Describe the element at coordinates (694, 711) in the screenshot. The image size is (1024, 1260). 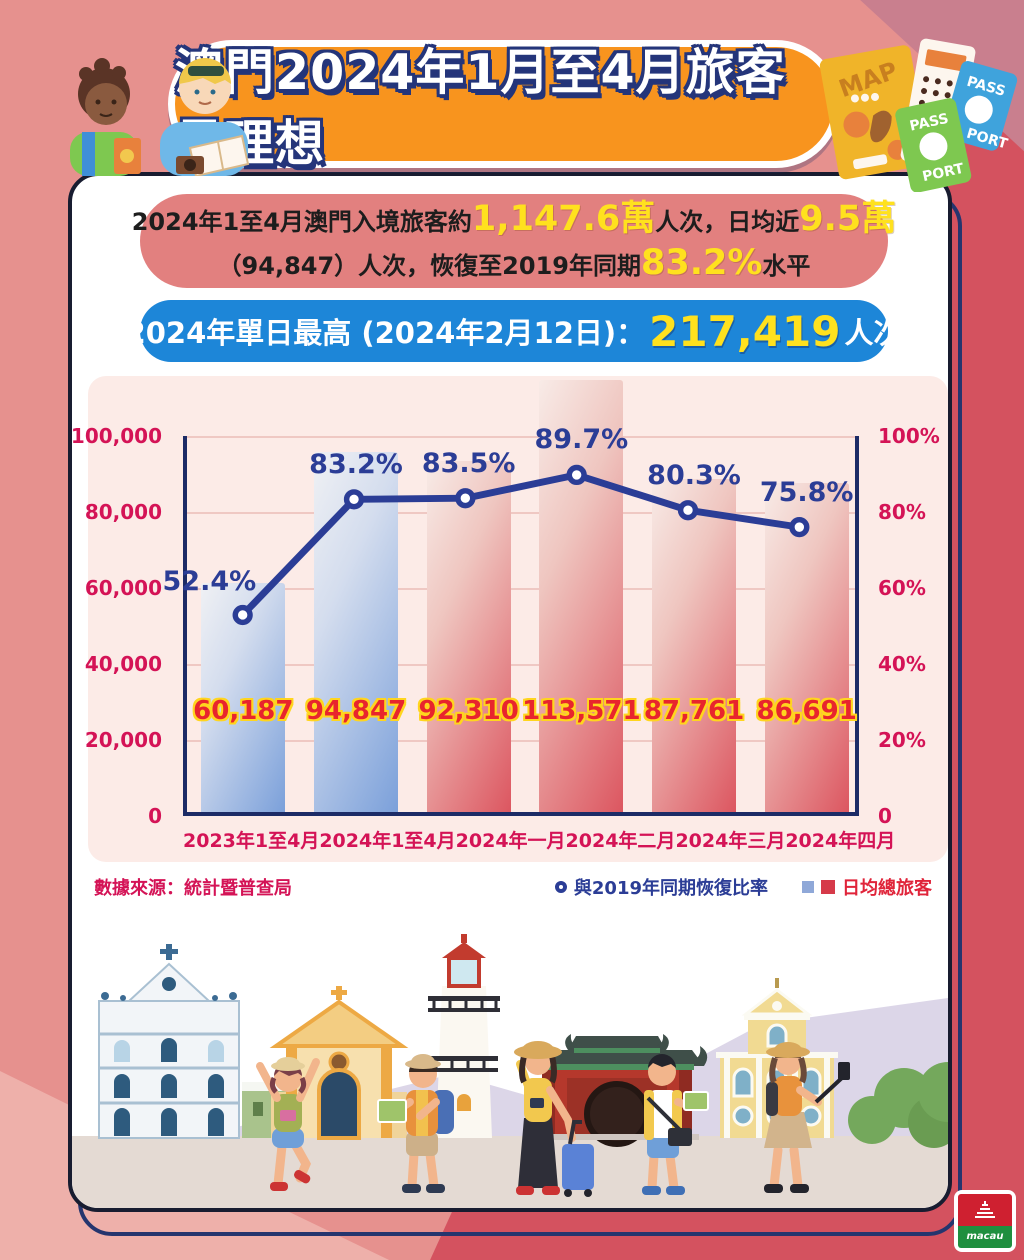
I see `bar-value-label: 87,761` at that location.